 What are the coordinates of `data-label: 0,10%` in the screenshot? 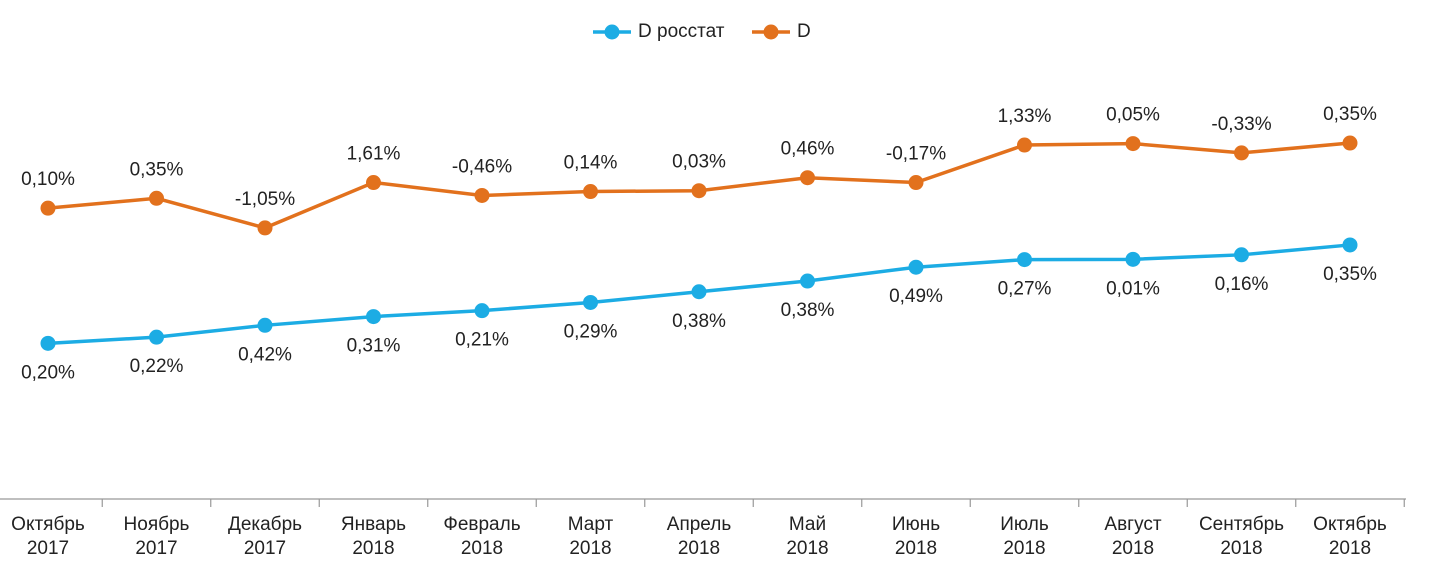 It's located at (48, 179).